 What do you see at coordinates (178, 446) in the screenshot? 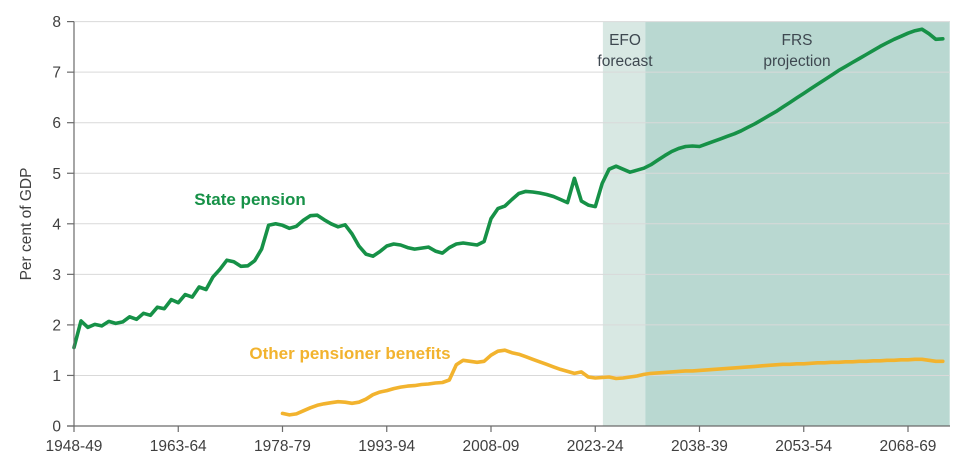
I see `x-tick-label-1963-64: 1963-64` at bounding box center [178, 446].